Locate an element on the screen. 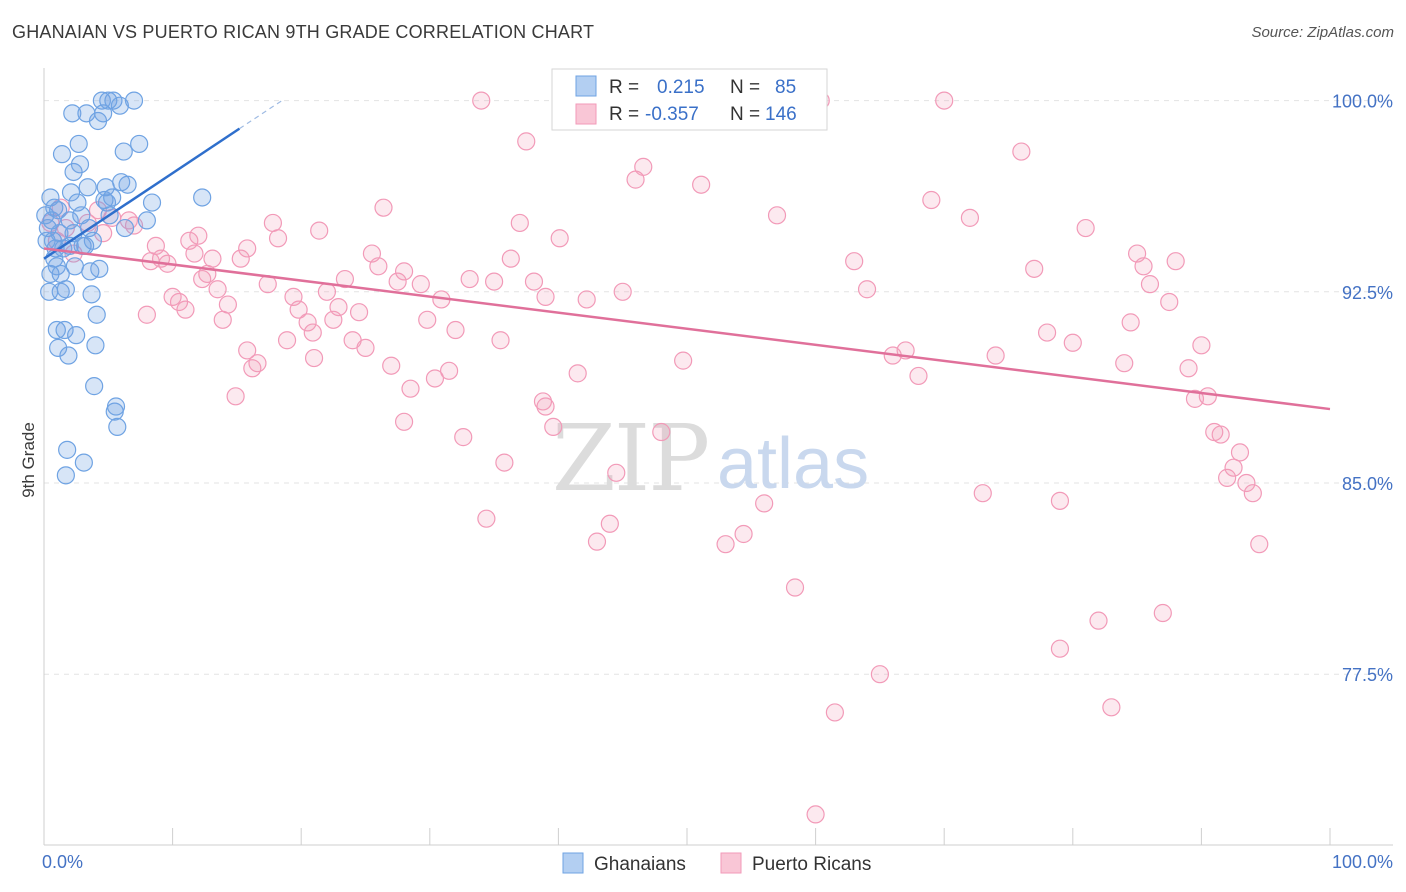 The width and height of the screenshot is (1406, 892). legend-r-value-1: 0.215 is located at coordinates (681, 87).